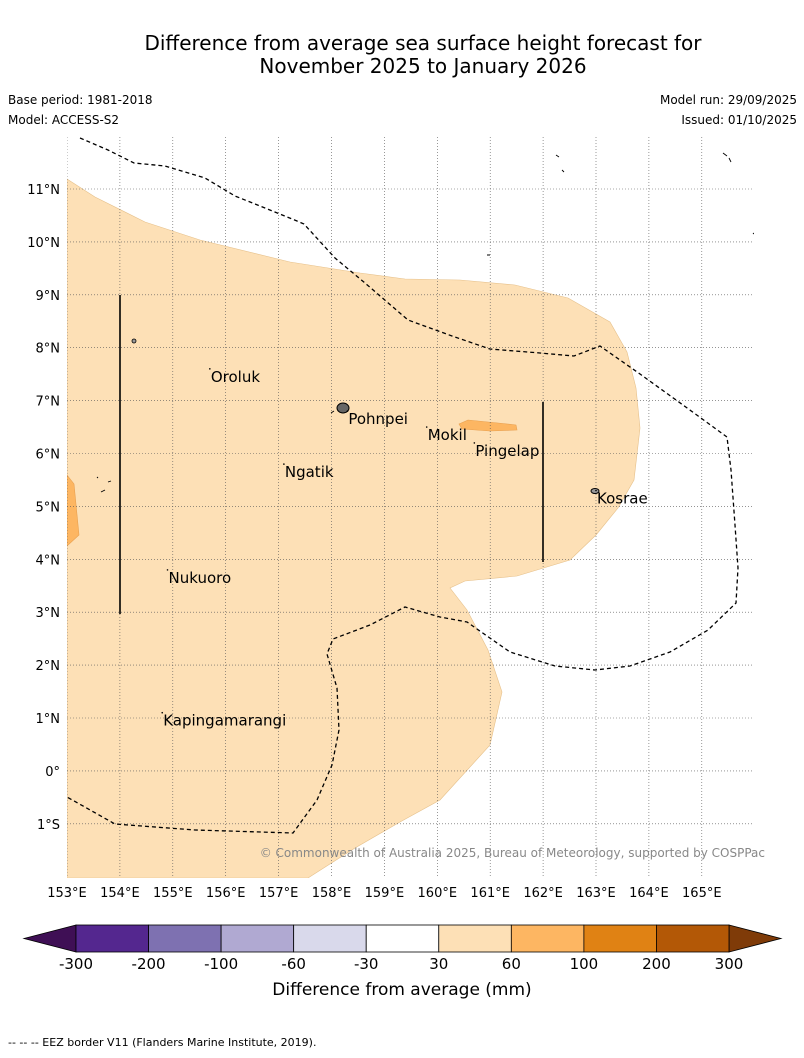 The width and height of the screenshot is (804, 1058). What do you see at coordinates (293, 964) in the screenshot?
I see `colorbar-tick-label: -60` at bounding box center [293, 964].